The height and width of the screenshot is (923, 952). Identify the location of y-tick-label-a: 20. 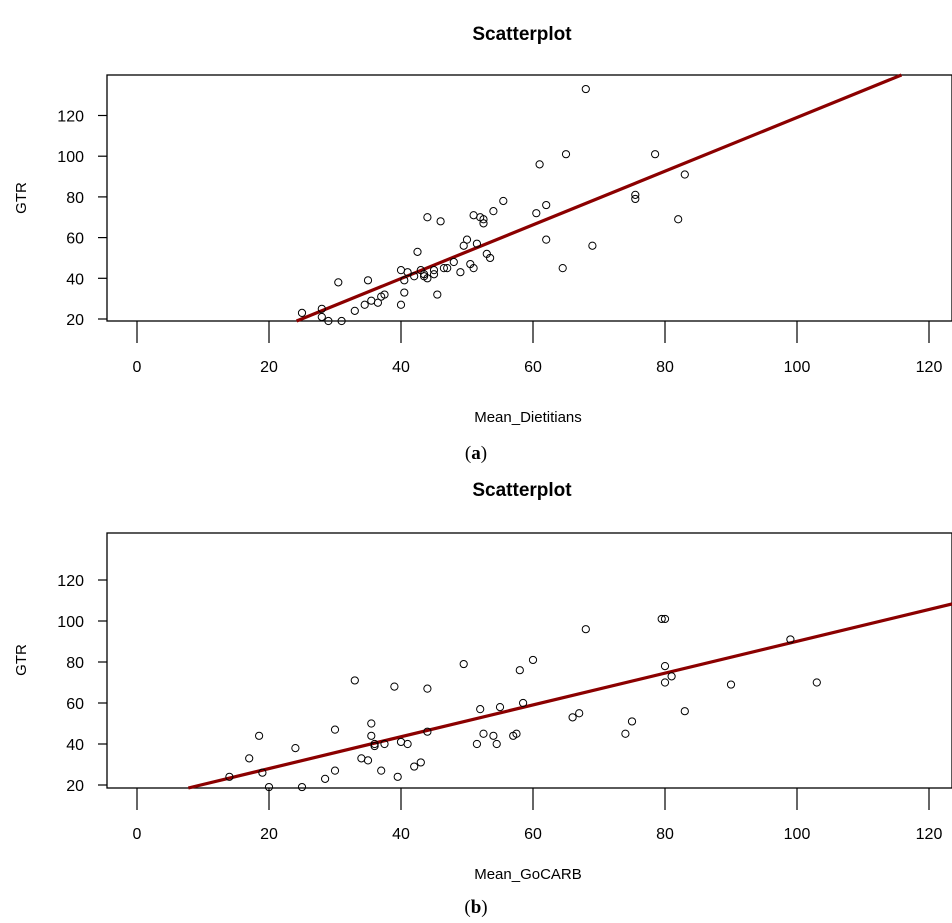
(75, 320).